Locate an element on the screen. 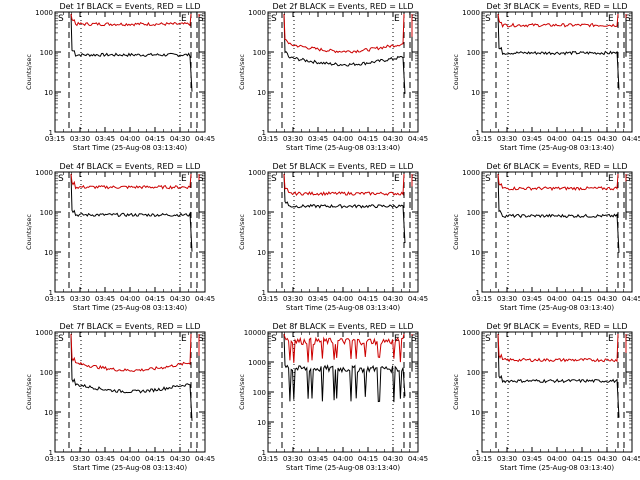 The height and width of the screenshot is (480, 640). panel-title: Det 2f BLACK = Events, RED = LLD is located at coordinates (342, 6).